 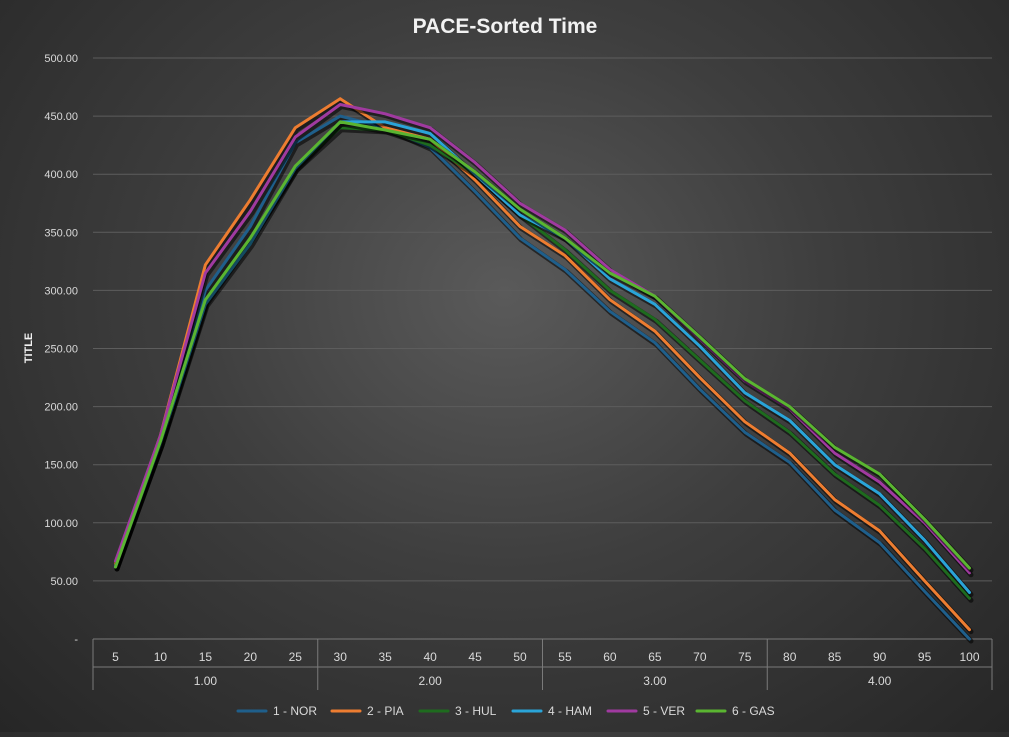 I want to click on legend-label: 5 - VER, so click(x=664, y=711).